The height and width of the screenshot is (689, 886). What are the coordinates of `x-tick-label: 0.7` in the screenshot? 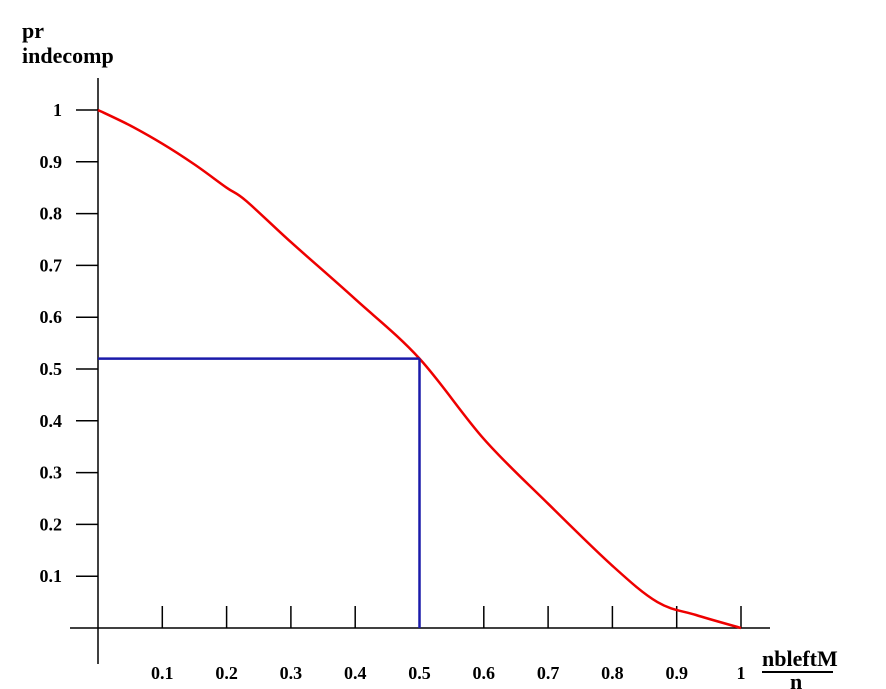 It's located at (548, 673).